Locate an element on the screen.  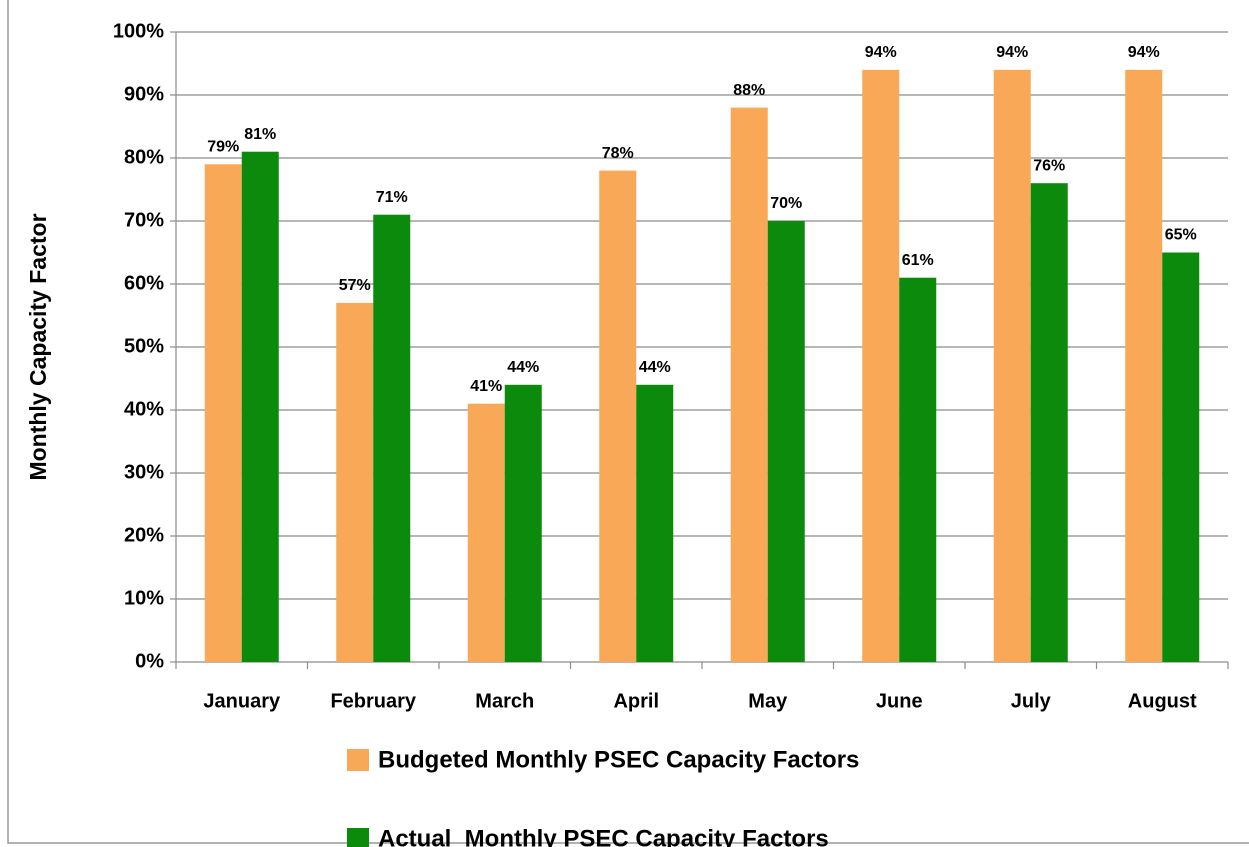
y-tick-label: 90% is located at coordinates (144, 94).